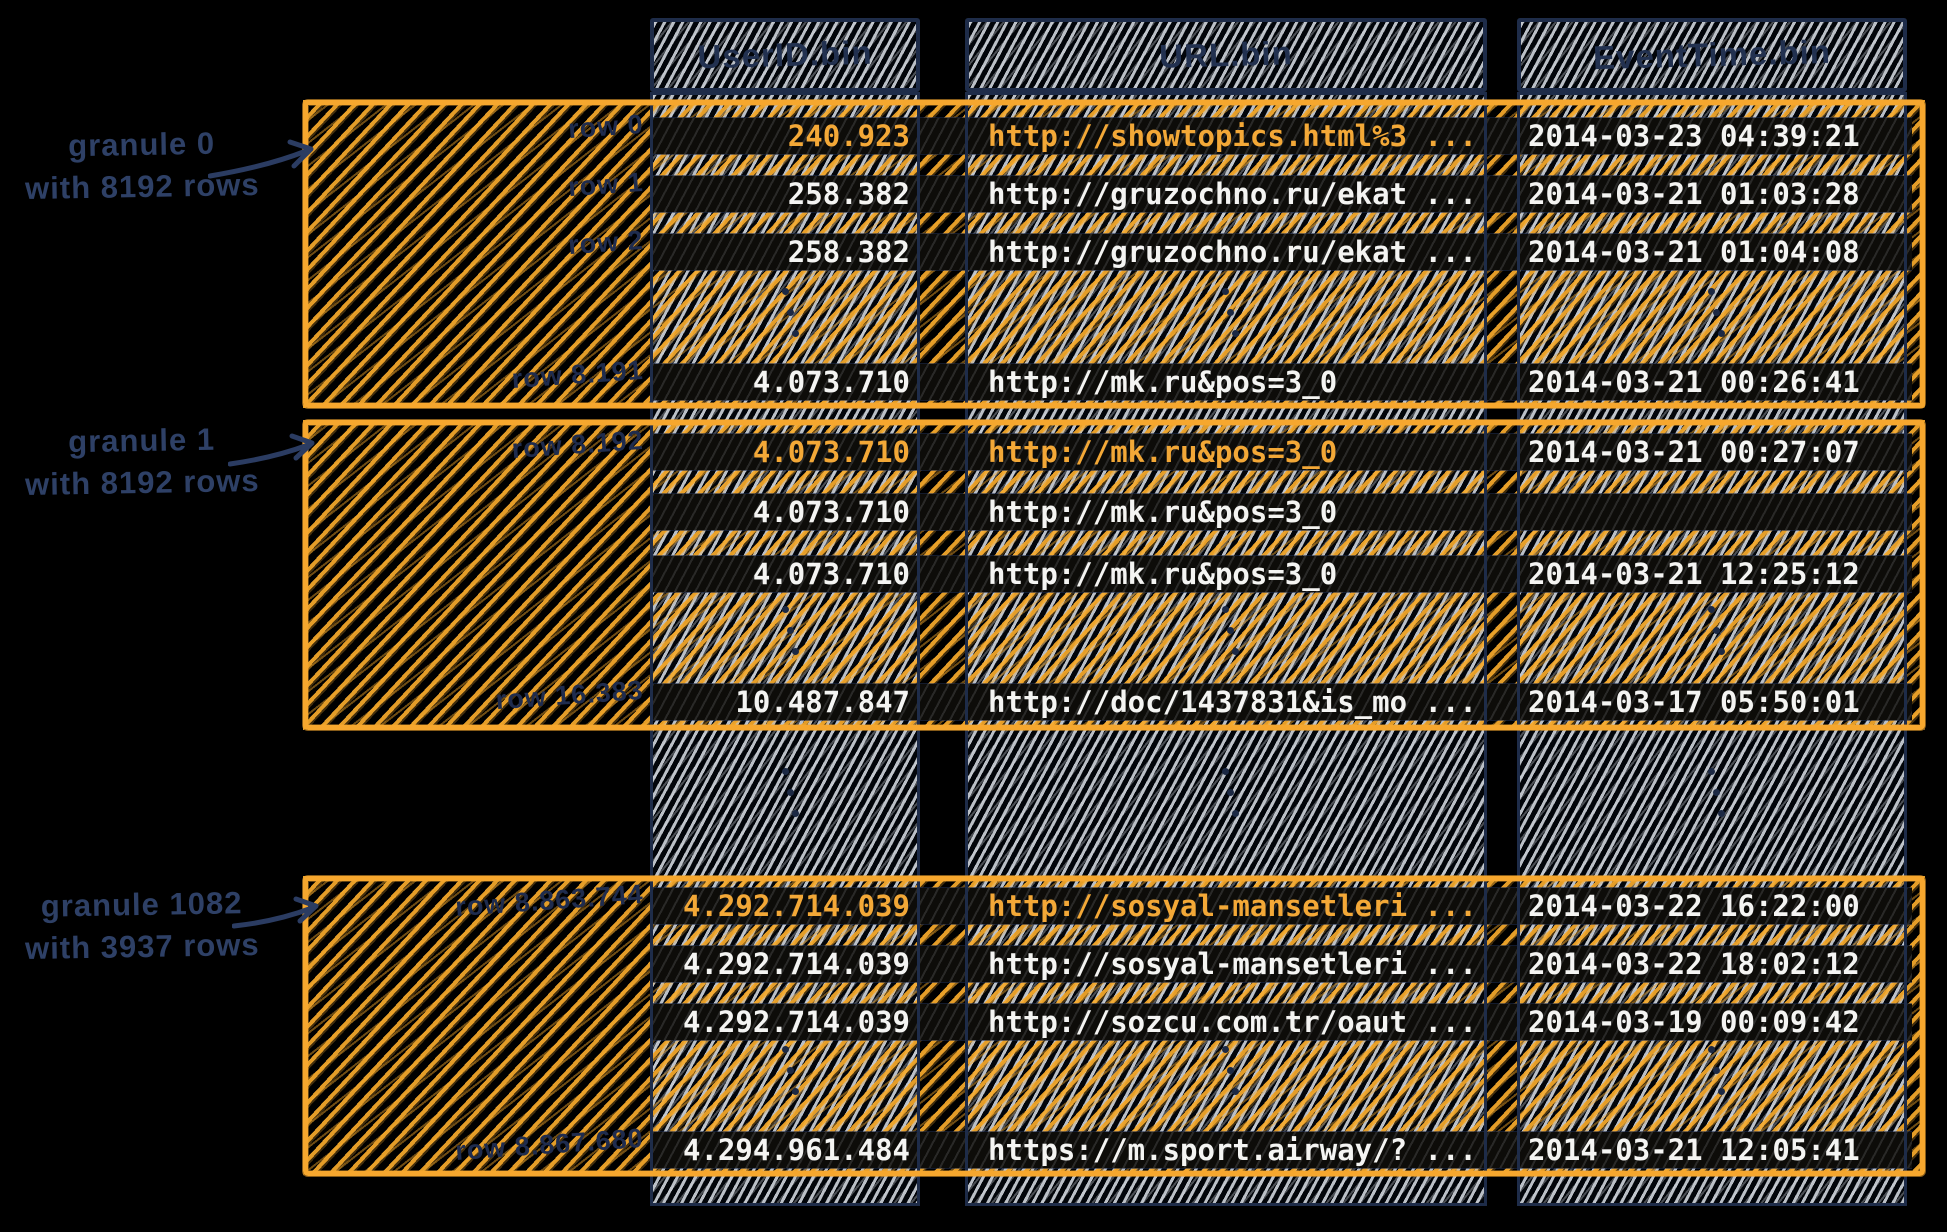  What do you see at coordinates (1694, 194) in the screenshot?
I see `eventtime-value: 2014-03-21 01:03:28` at bounding box center [1694, 194].